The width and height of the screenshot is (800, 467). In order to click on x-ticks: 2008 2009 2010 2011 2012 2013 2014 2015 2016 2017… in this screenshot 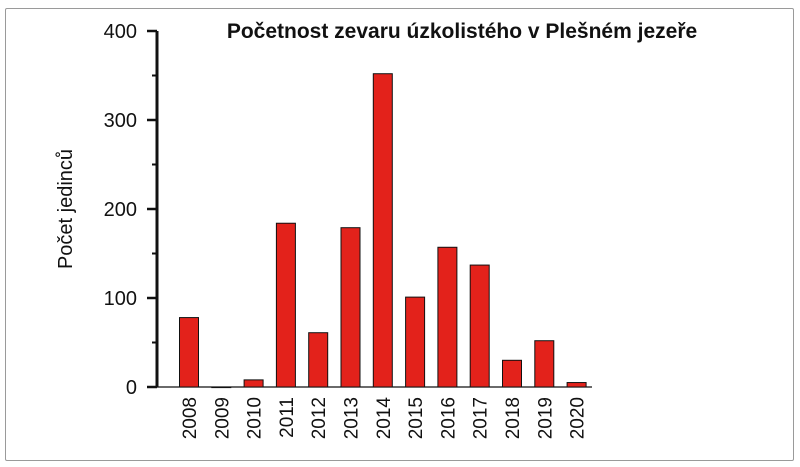, I will do `click(384, 418)`.